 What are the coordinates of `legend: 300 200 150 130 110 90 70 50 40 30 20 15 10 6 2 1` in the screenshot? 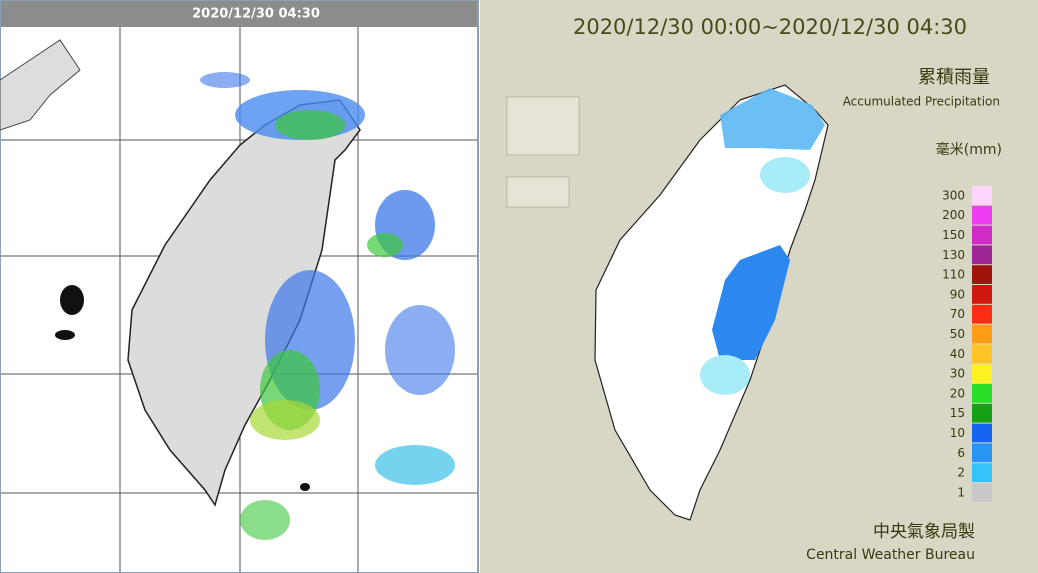 It's located at (967, 344).